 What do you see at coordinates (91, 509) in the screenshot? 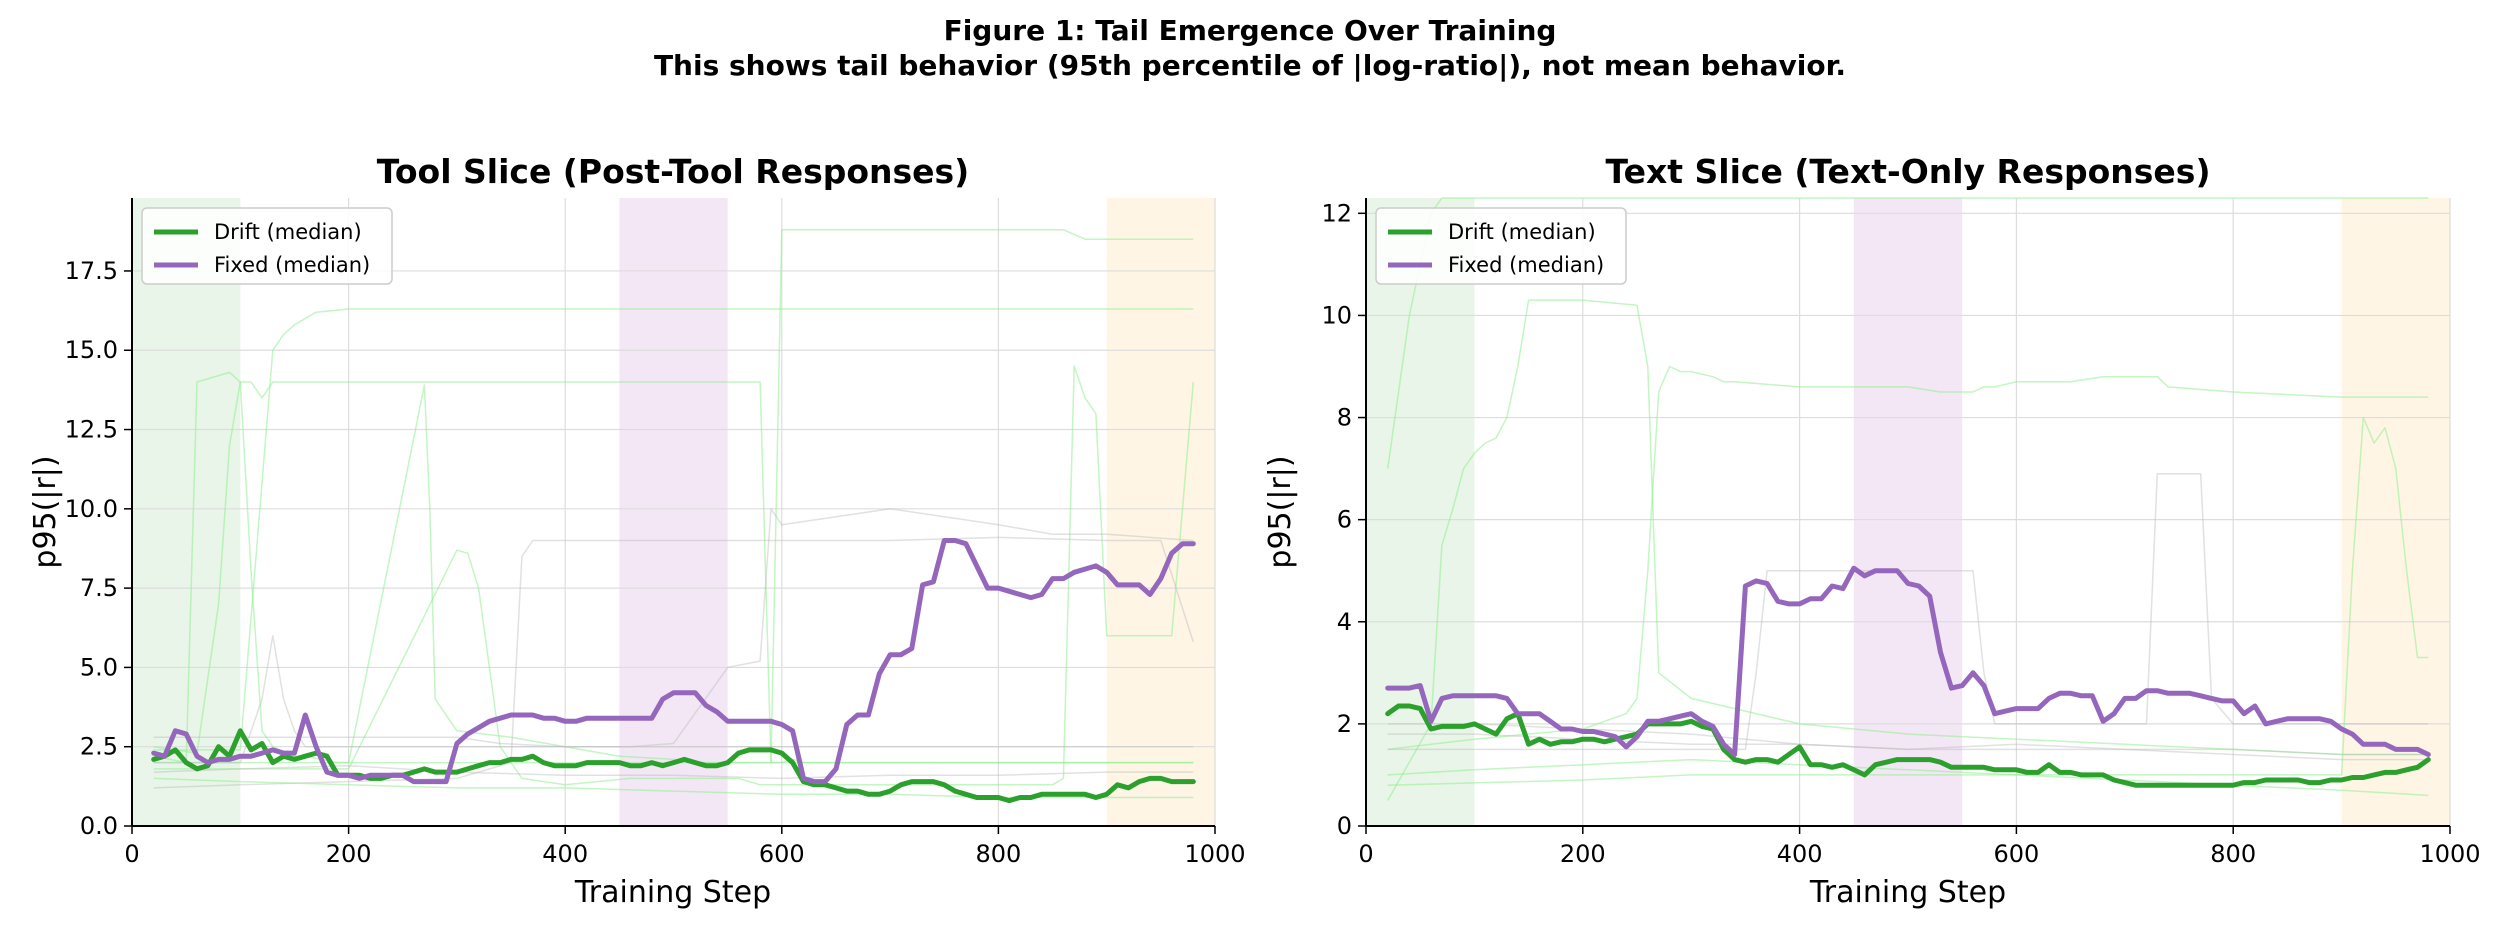
I see `y-tick-label-4: 10.0` at bounding box center [91, 509].